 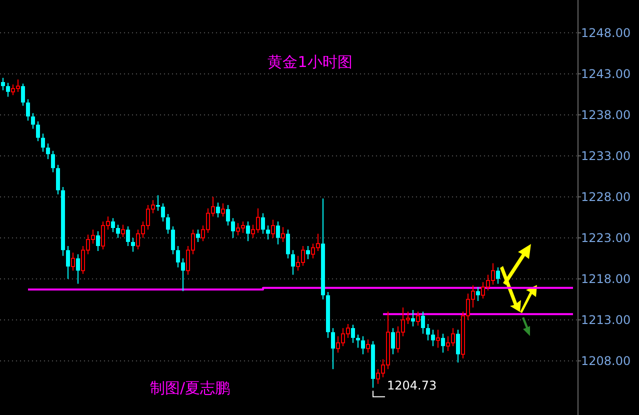 What do you see at coordinates (606, 155) in the screenshot?
I see `y-tick-label: 1233.00` at bounding box center [606, 155].